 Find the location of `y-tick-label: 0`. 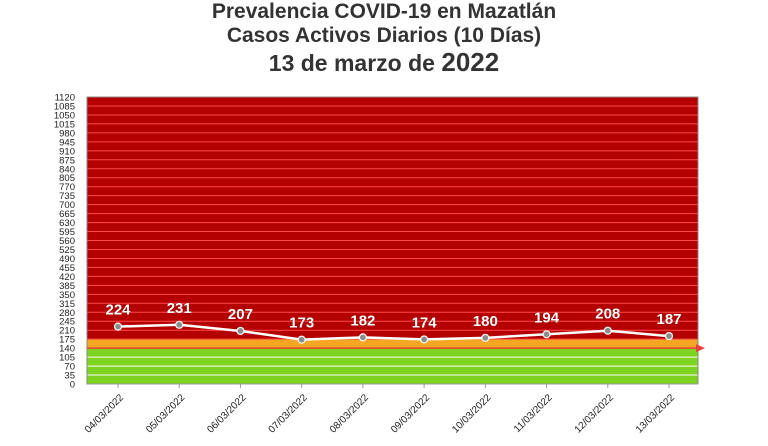

y-tick-label: 0 is located at coordinates (72, 385).